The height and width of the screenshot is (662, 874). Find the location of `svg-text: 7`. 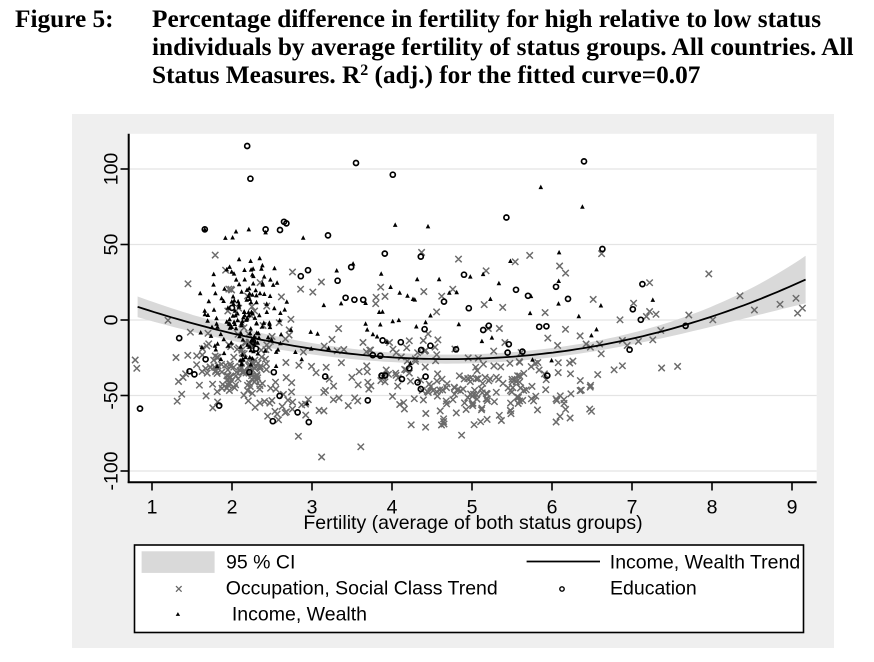

svg-text: 7 is located at coordinates (632, 508).